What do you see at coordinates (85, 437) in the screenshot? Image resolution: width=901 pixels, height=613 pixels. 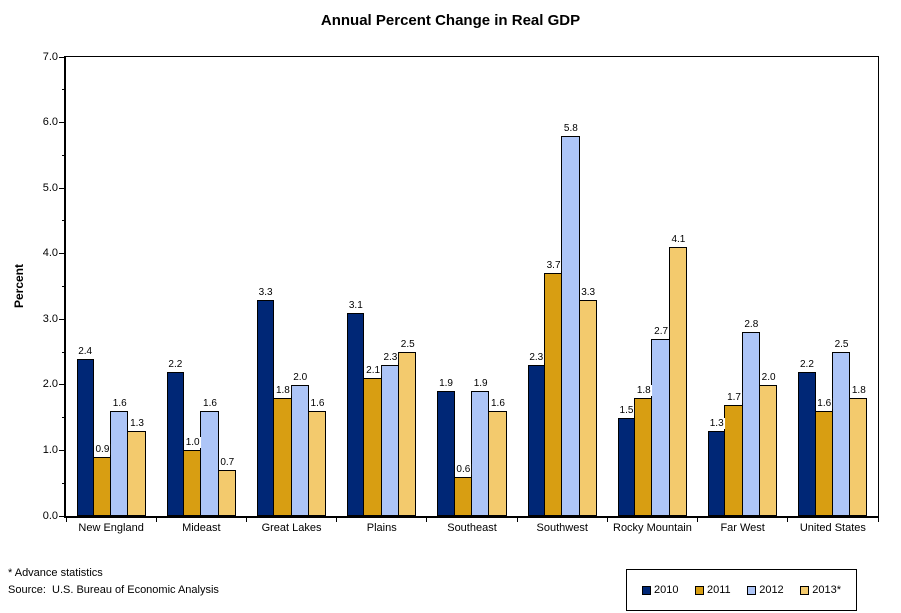 I see `bar-2010-new-england` at bounding box center [85, 437].